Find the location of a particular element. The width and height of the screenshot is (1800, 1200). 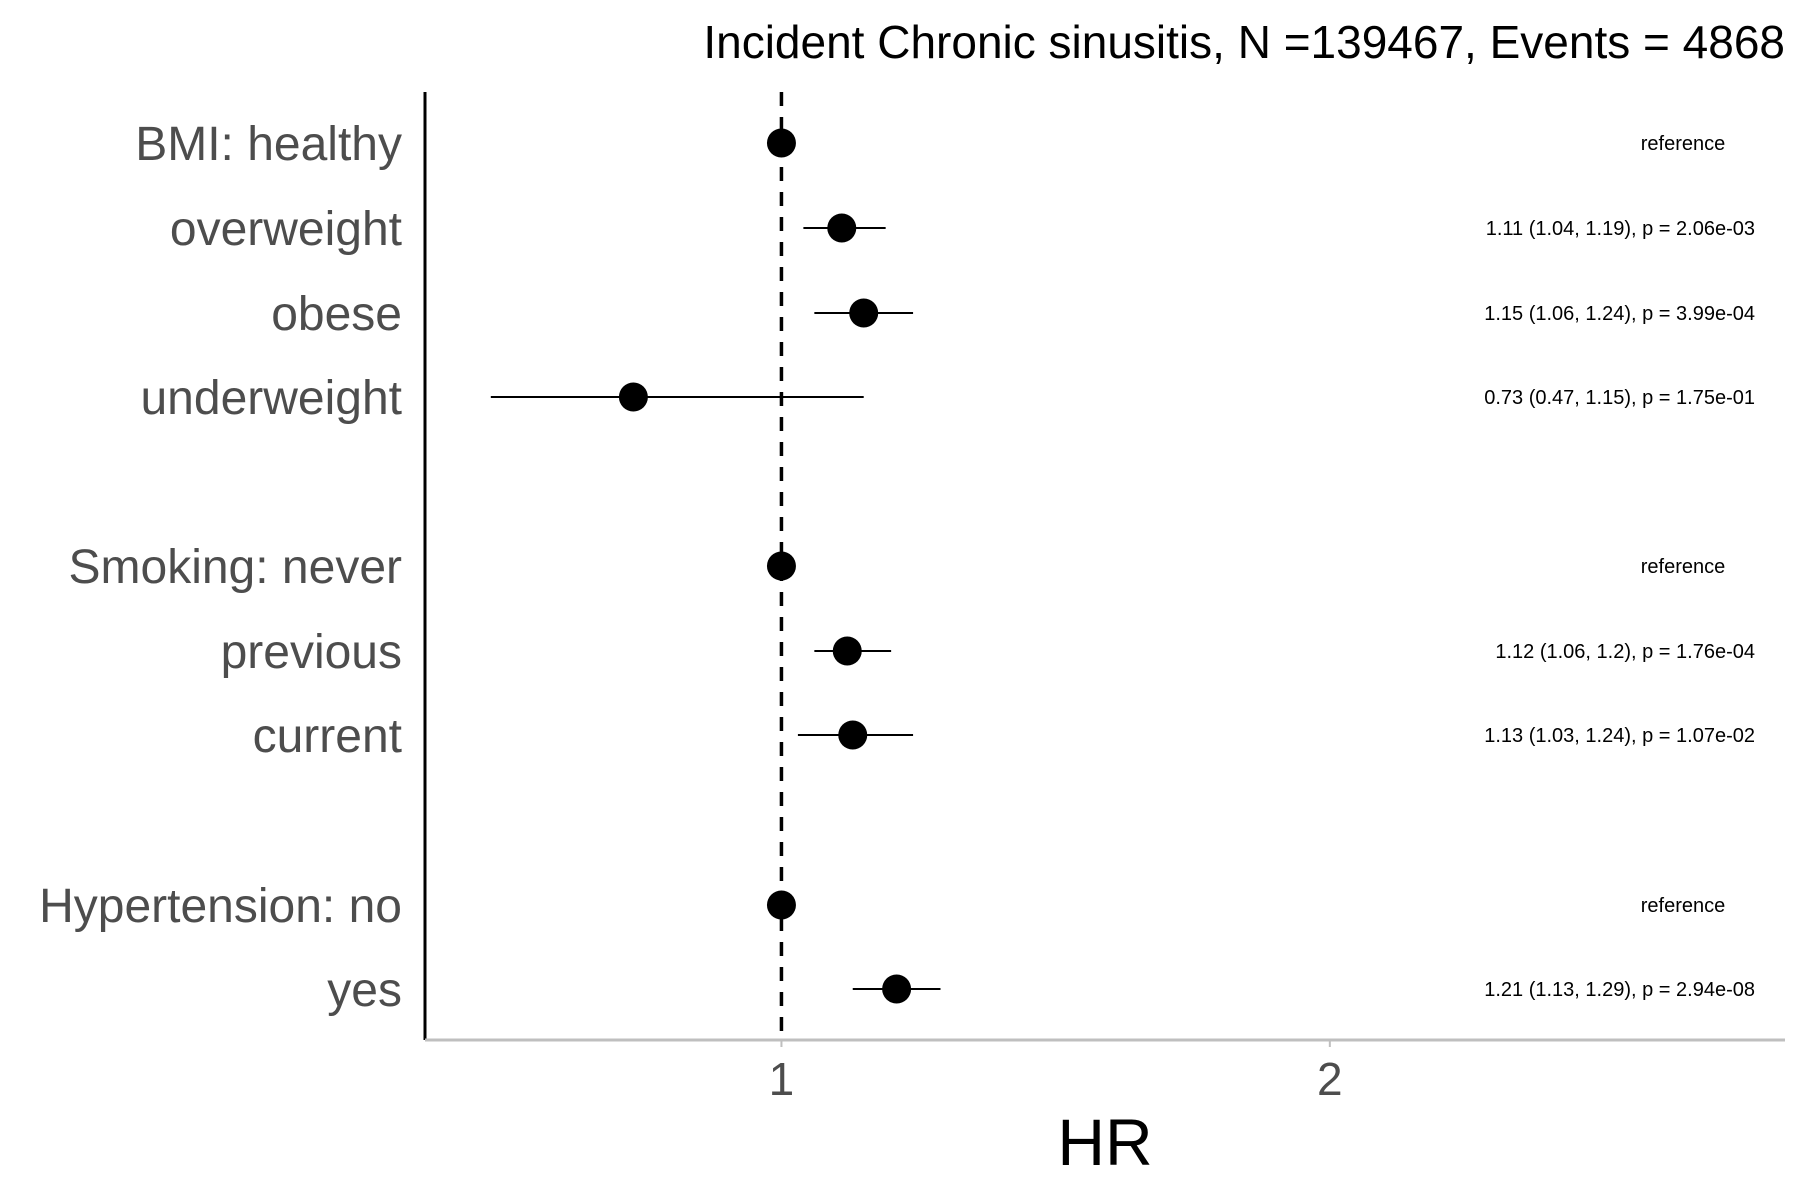

row-annotation: 1.15 (1.06, 1.24), p = 3.99e-04 is located at coordinates (1619, 314).